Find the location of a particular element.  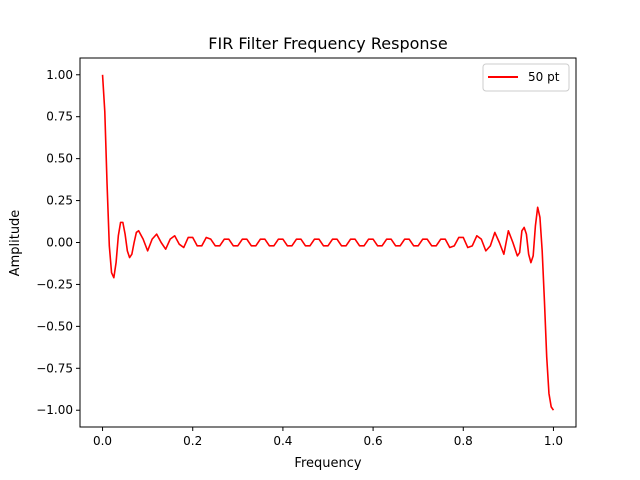

y-tick-label: 0.50 is located at coordinates (59, 159).